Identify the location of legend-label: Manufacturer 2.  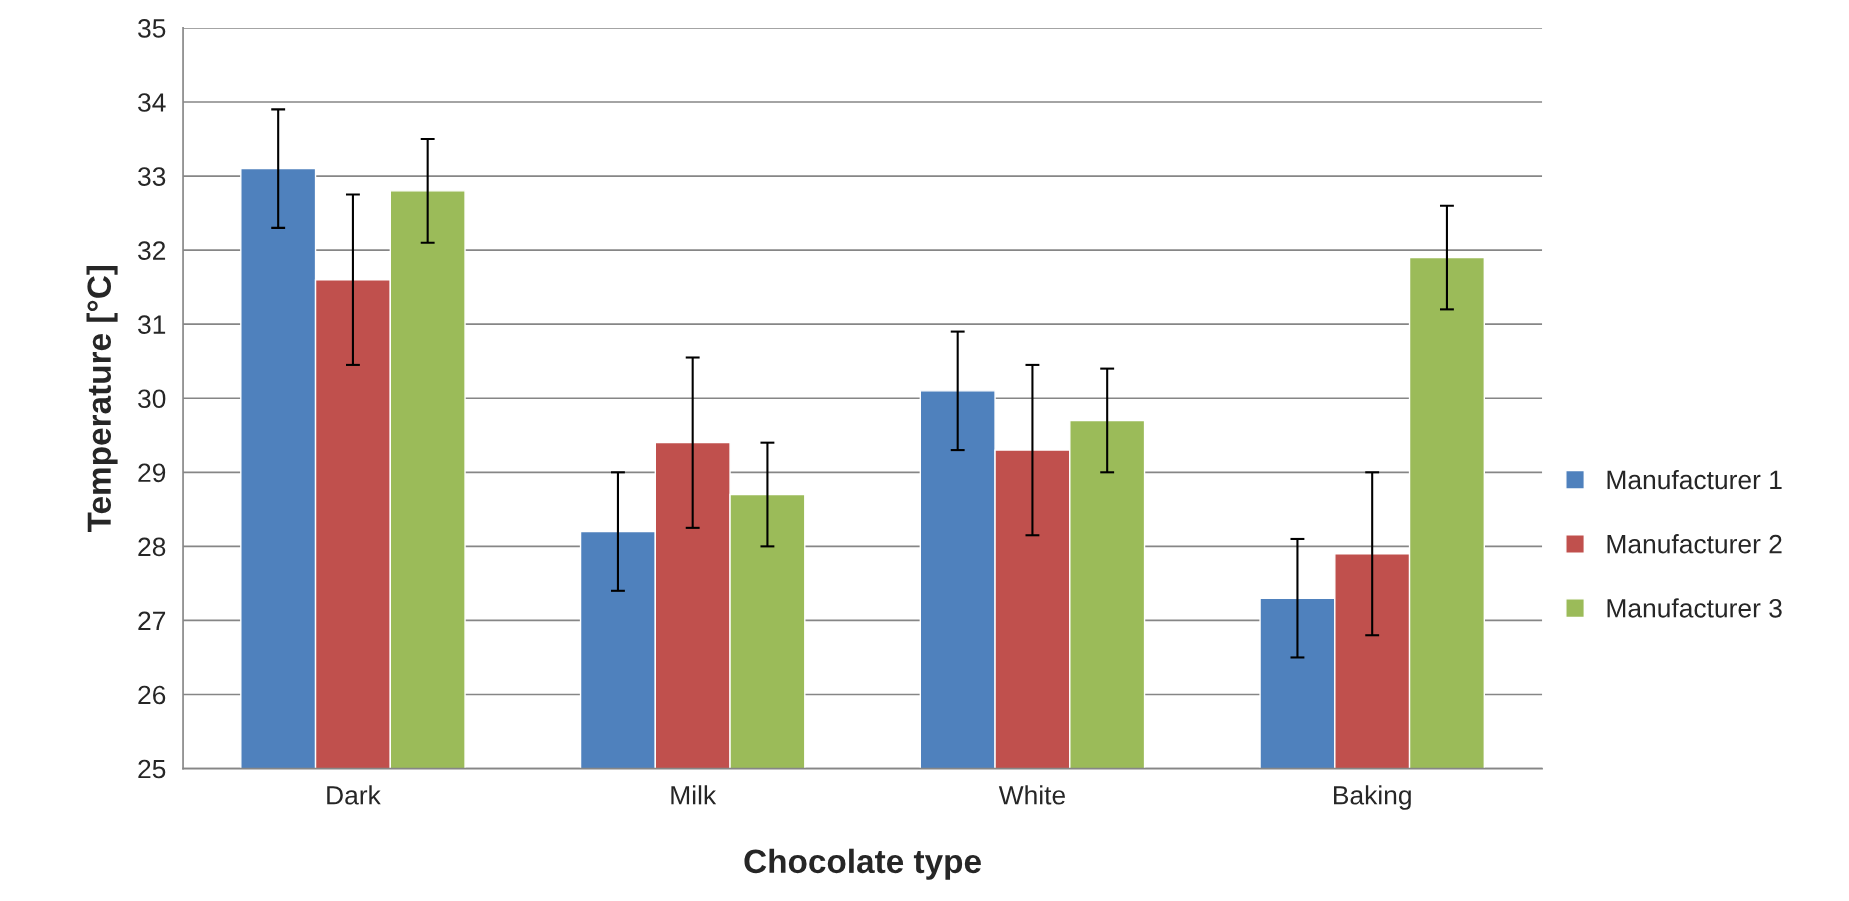
(1694, 544).